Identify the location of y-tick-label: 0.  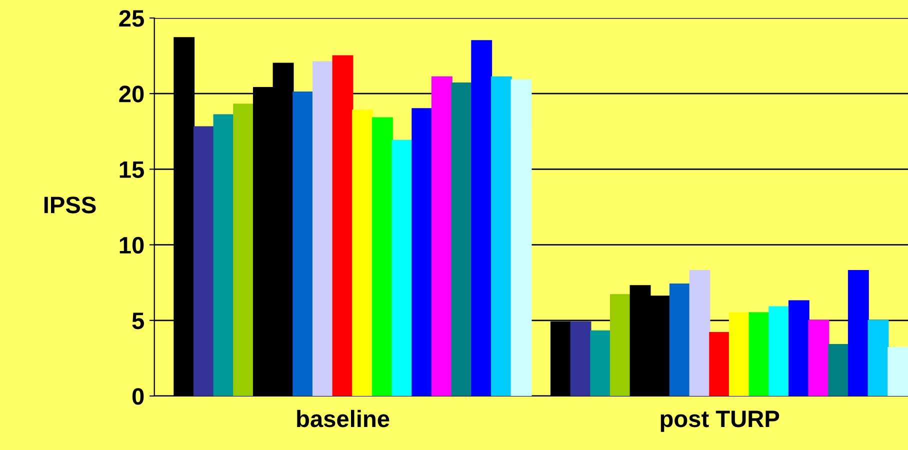
(138, 396).